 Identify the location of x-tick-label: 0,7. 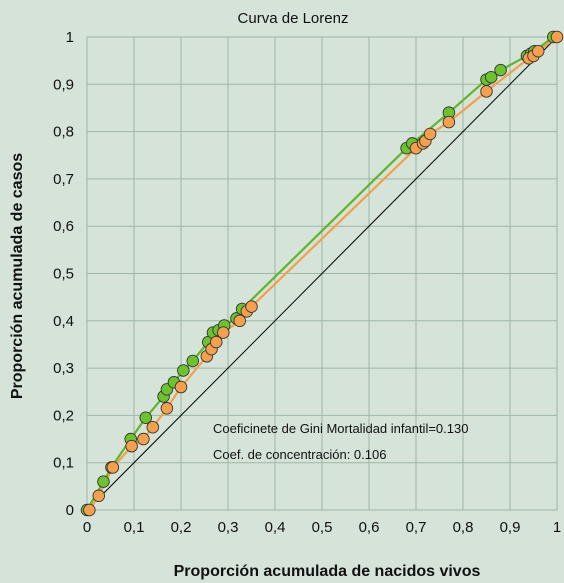
(416, 527).